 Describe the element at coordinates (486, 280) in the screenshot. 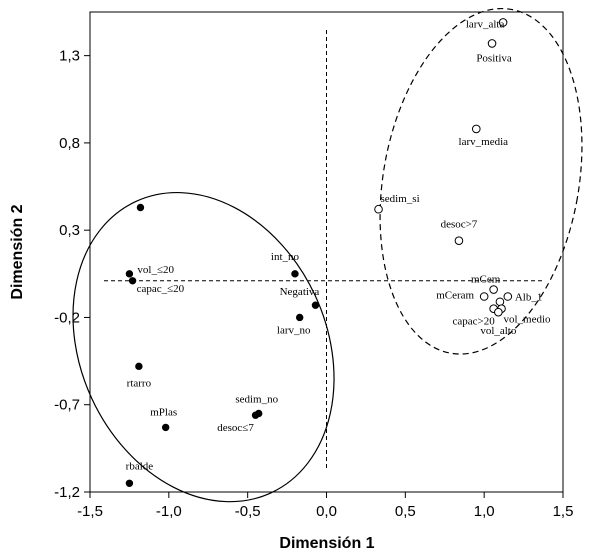

I see `point-label-mcem: mCem` at that location.